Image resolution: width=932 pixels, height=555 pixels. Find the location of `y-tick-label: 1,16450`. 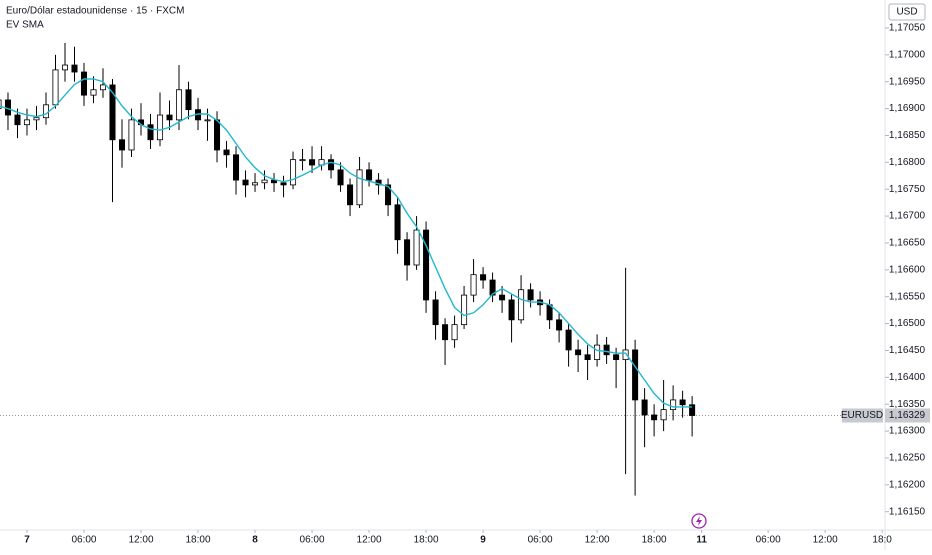

y-tick-label: 1,16450 is located at coordinates (907, 350).